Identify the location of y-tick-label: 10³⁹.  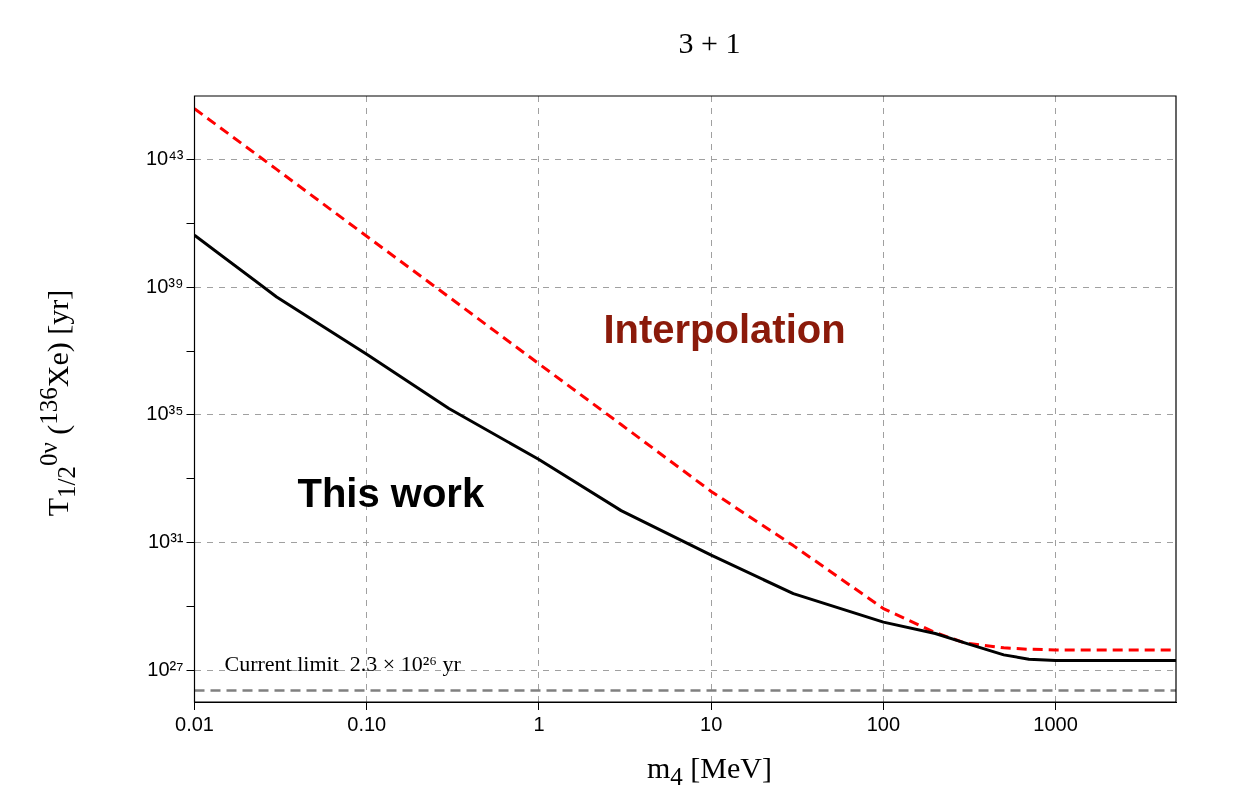
(165, 285).